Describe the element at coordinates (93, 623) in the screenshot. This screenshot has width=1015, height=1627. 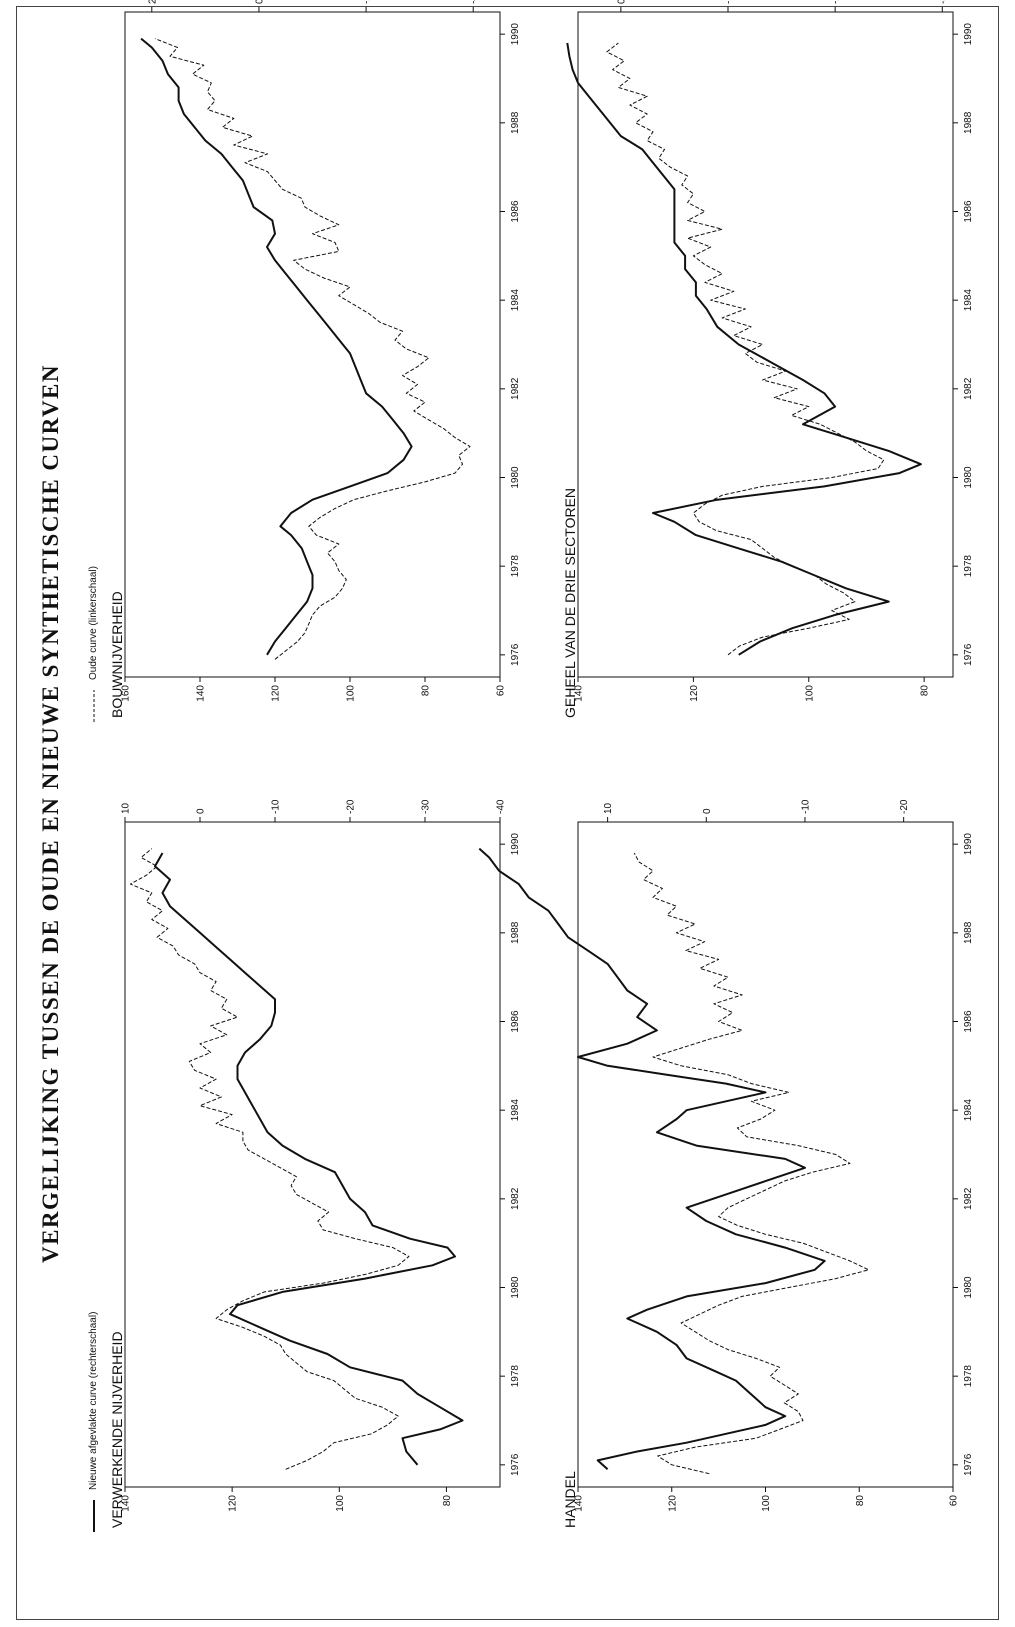
I see `legend-old-label: Oude curve (linkerschaal)` at that location.